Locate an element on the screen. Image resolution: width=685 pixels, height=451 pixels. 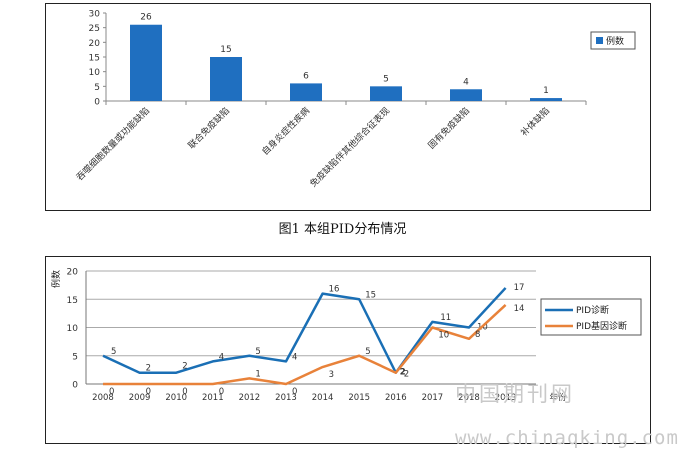
x-tick-label: 2017 is located at coordinates (433, 398).